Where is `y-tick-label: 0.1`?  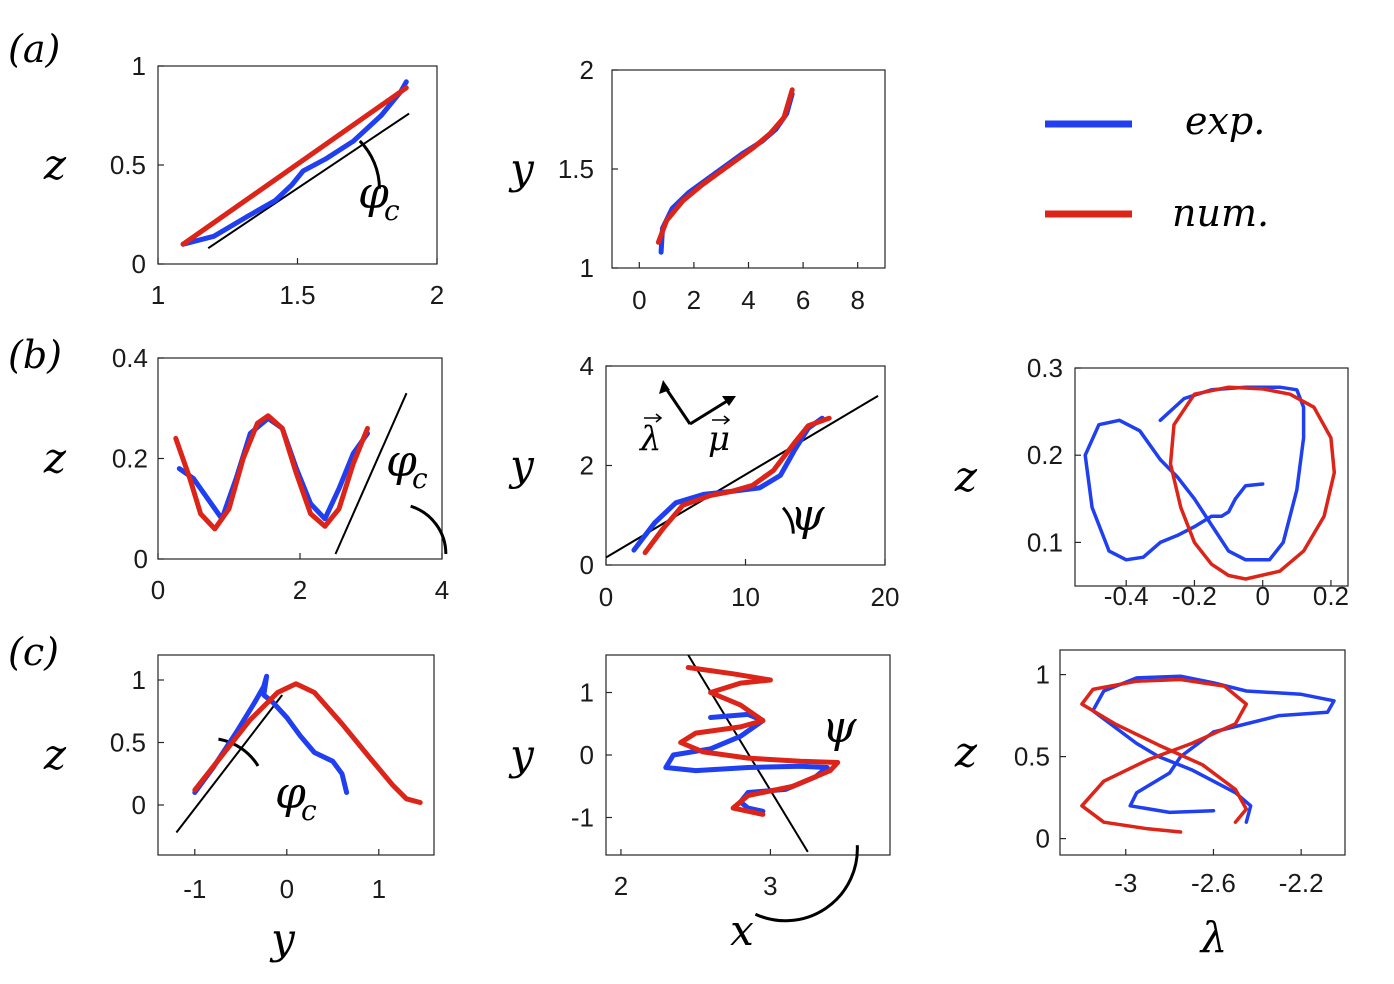
y-tick-label: 0.1 is located at coordinates (1045, 542).